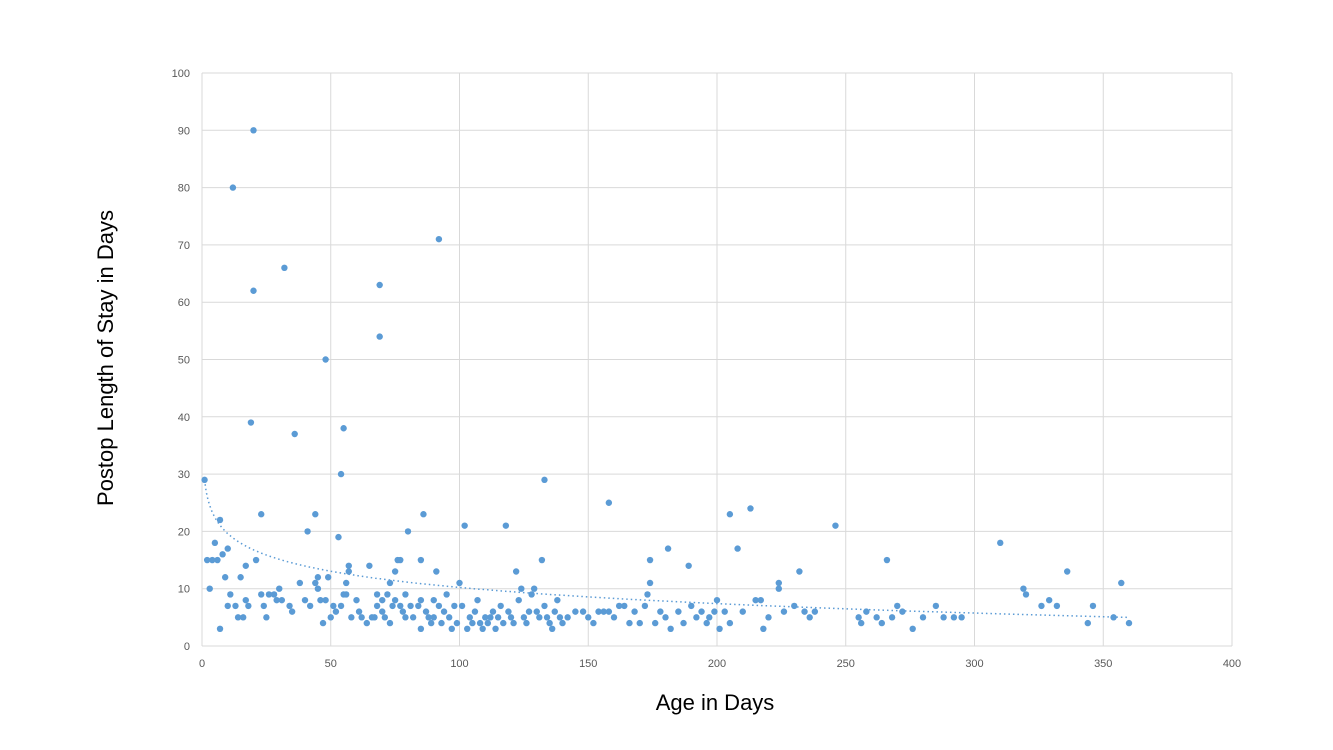  What do you see at coordinates (181, 360) in the screenshot?
I see `y-axis-tick-labels: 0 10 20 30 40 50 60 70 80 90 100` at bounding box center [181, 360].